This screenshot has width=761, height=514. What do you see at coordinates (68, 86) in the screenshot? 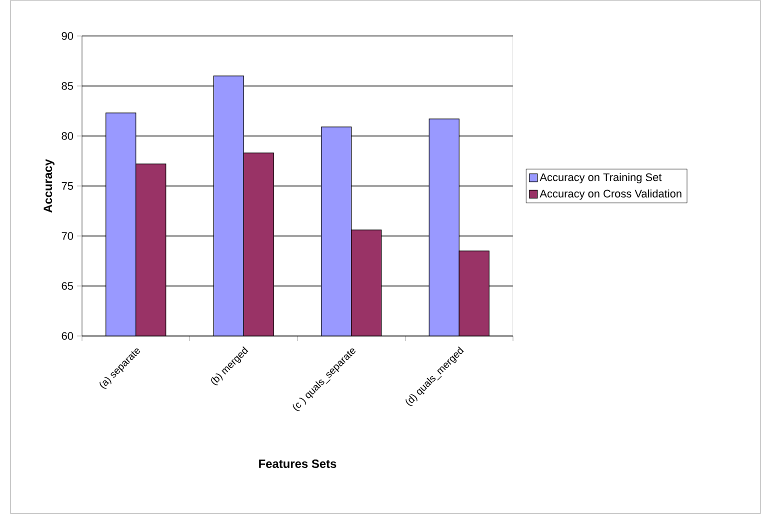
I see `y-tick-label: 85` at bounding box center [68, 86].